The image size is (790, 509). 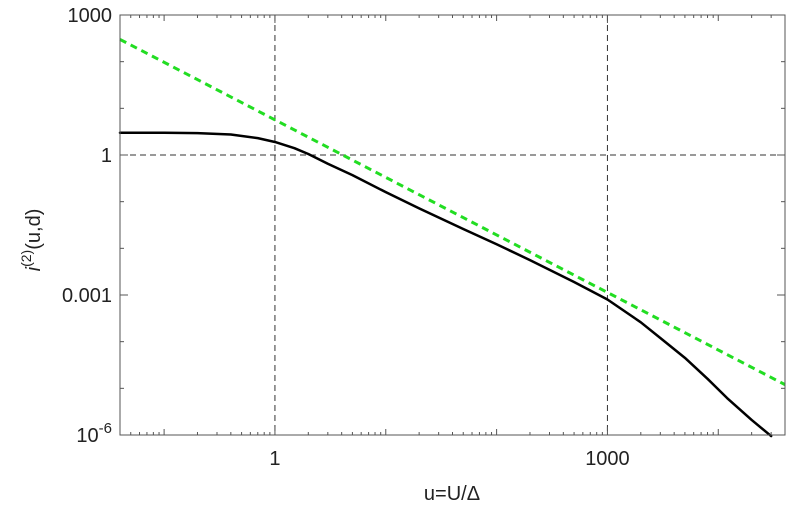 What do you see at coordinates (90, 16) in the screenshot?
I see `y-tick-label-0: 1000` at bounding box center [90, 16].